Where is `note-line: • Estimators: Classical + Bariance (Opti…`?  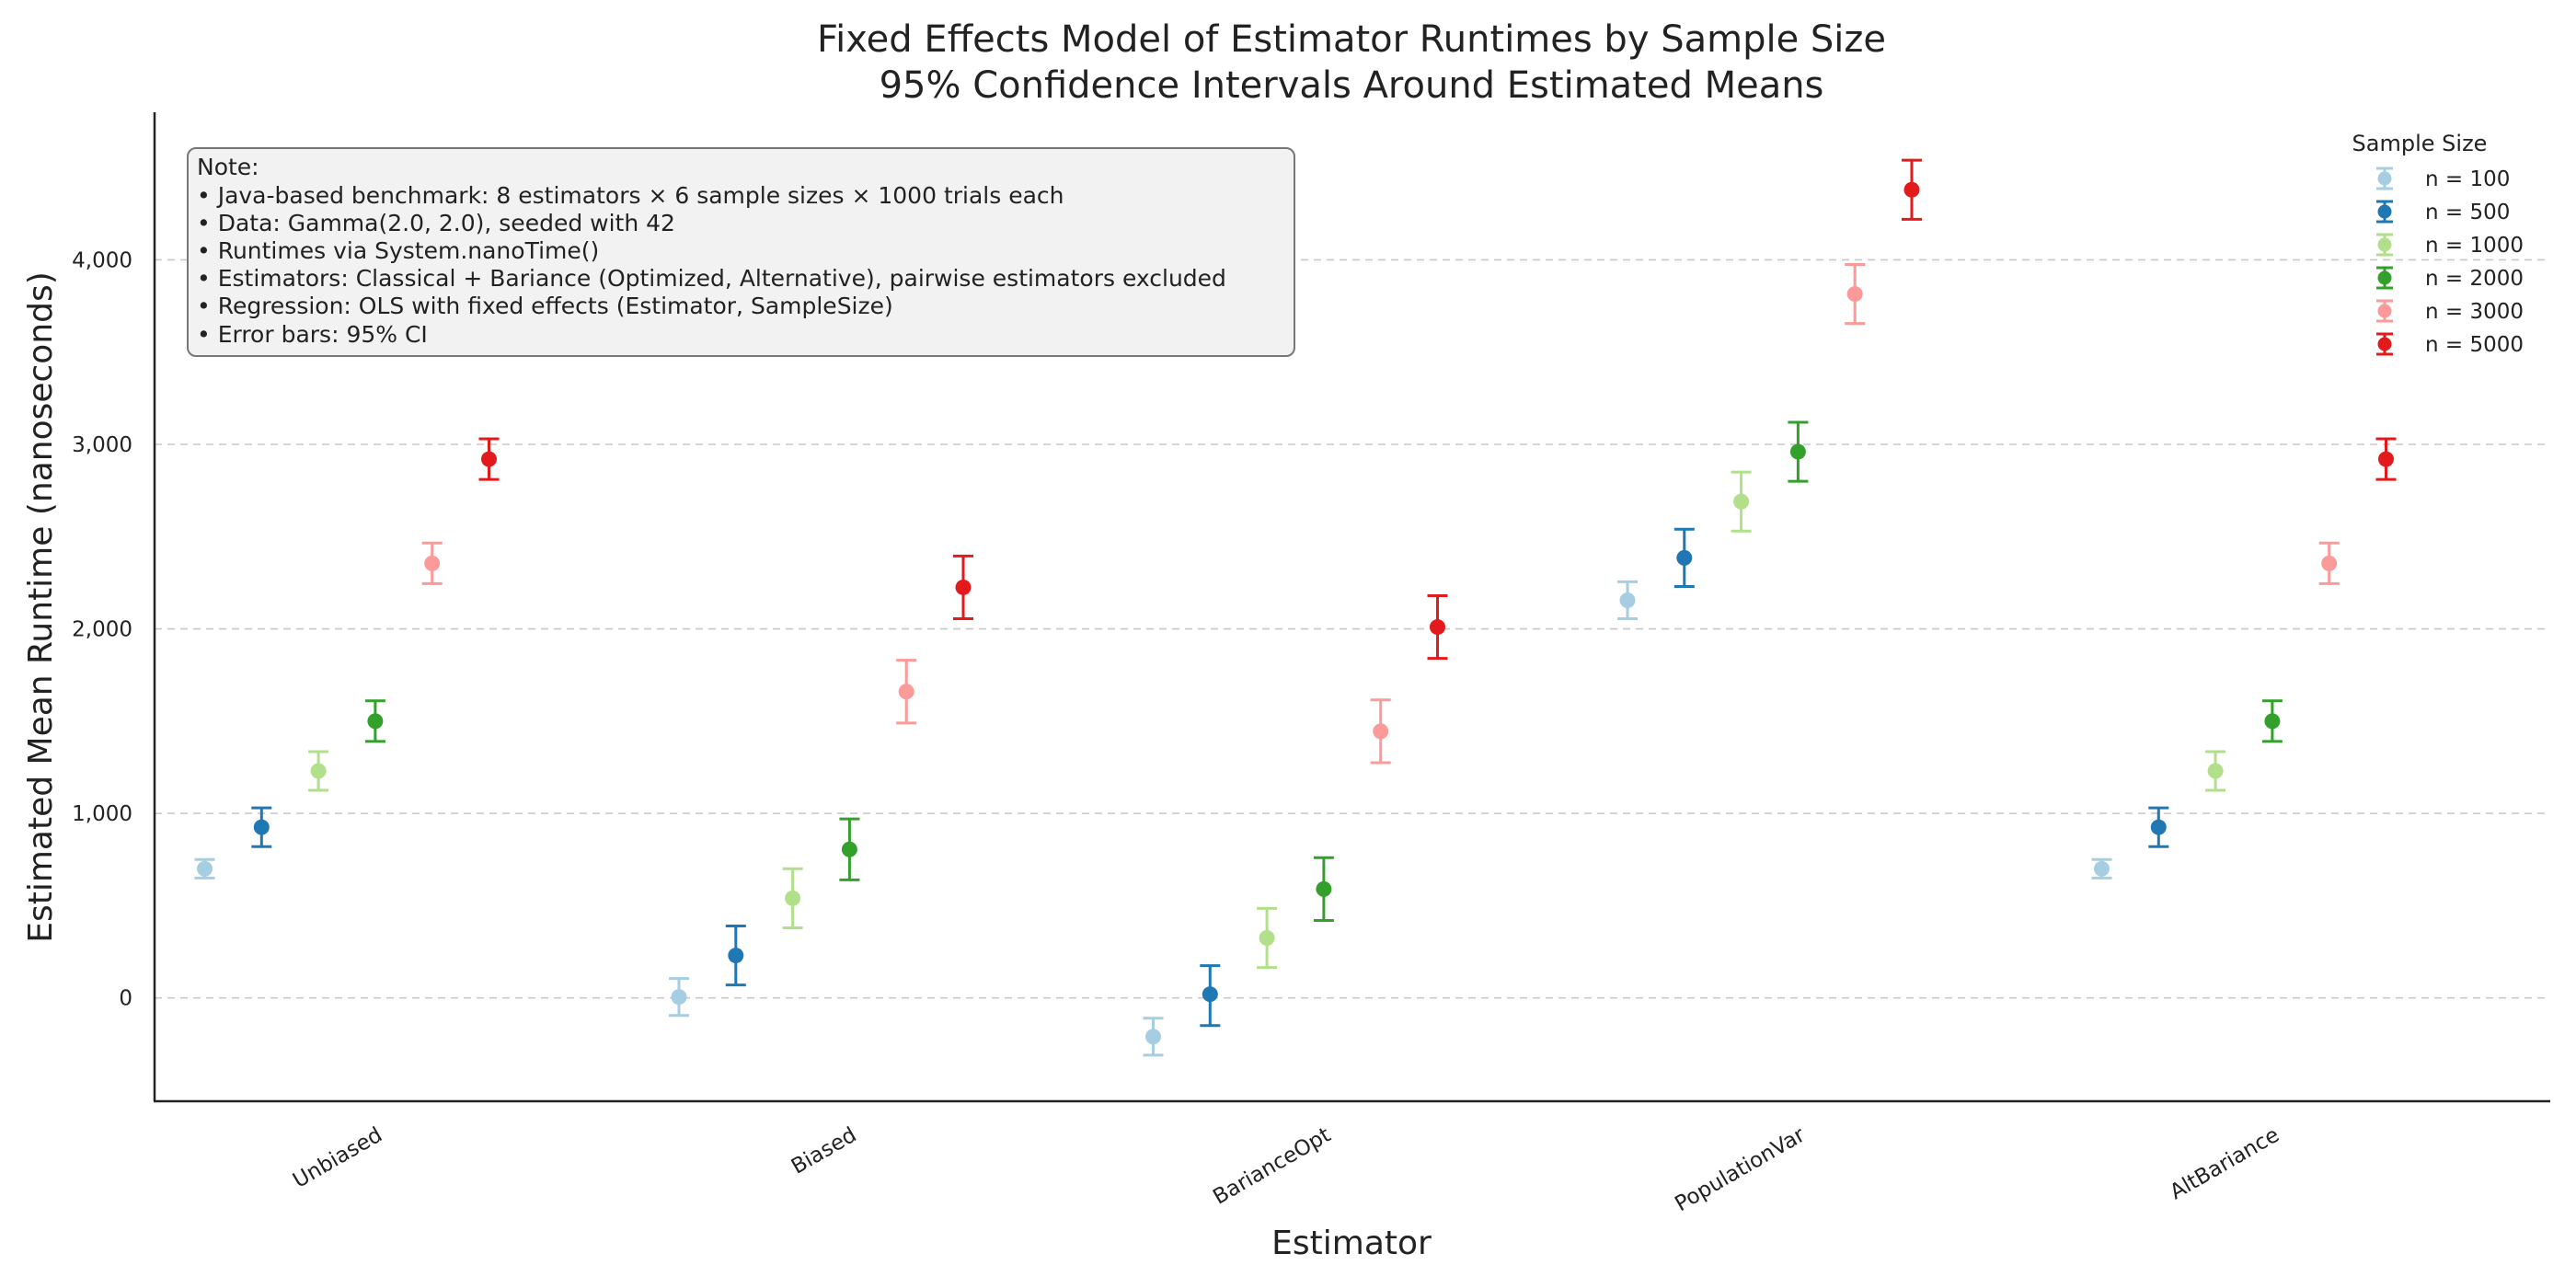
note-line: • Estimators: Classical + Bariance (Opti… is located at coordinates (711, 278).